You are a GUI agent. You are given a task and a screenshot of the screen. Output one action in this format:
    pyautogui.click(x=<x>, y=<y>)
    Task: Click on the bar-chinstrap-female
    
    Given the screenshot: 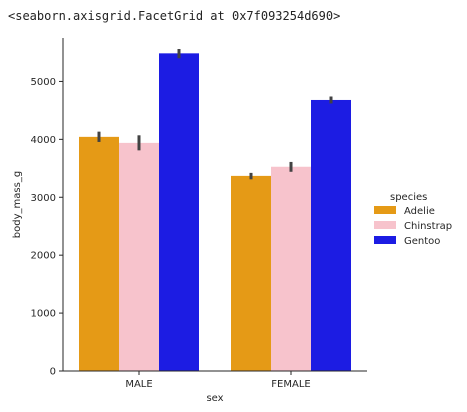 What is the action you would take?
    pyautogui.click(x=291, y=268)
    